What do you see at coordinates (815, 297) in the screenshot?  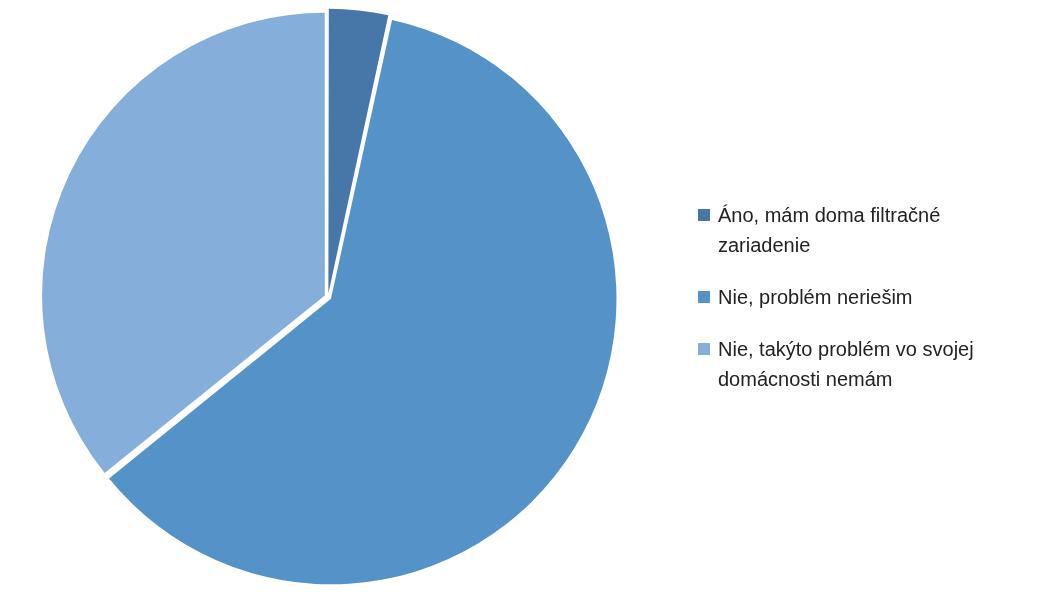 I see `legend-label: Nie, problém neriešim` at bounding box center [815, 297].